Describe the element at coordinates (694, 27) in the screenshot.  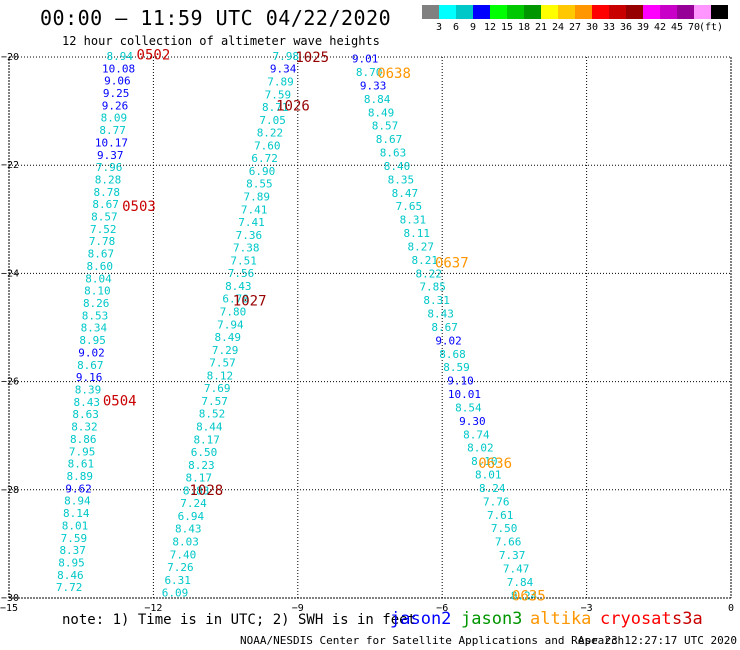
I see `legend-label: 70` at that location.